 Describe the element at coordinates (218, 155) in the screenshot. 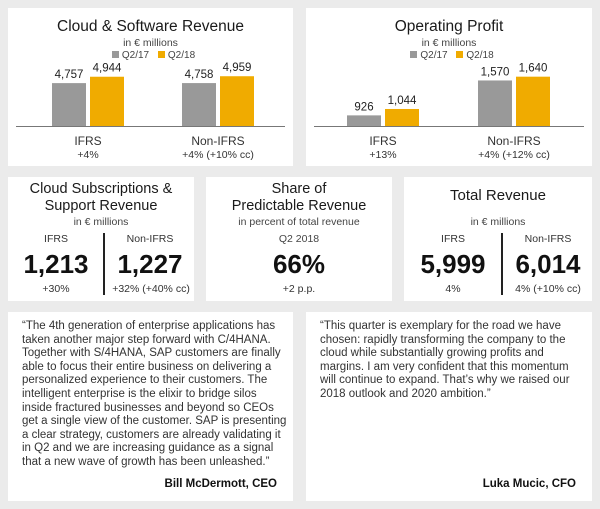

I see `group-growth-non-ifrs: +4% (+10% cc)` at that location.